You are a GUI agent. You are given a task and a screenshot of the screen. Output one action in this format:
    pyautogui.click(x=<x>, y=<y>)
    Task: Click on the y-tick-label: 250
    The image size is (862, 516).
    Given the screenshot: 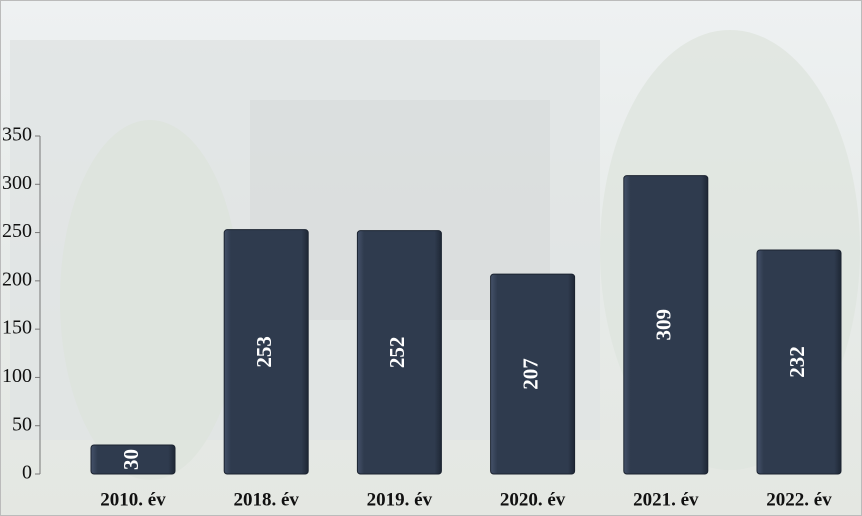 What is the action you would take?
    pyautogui.click(x=17, y=231)
    